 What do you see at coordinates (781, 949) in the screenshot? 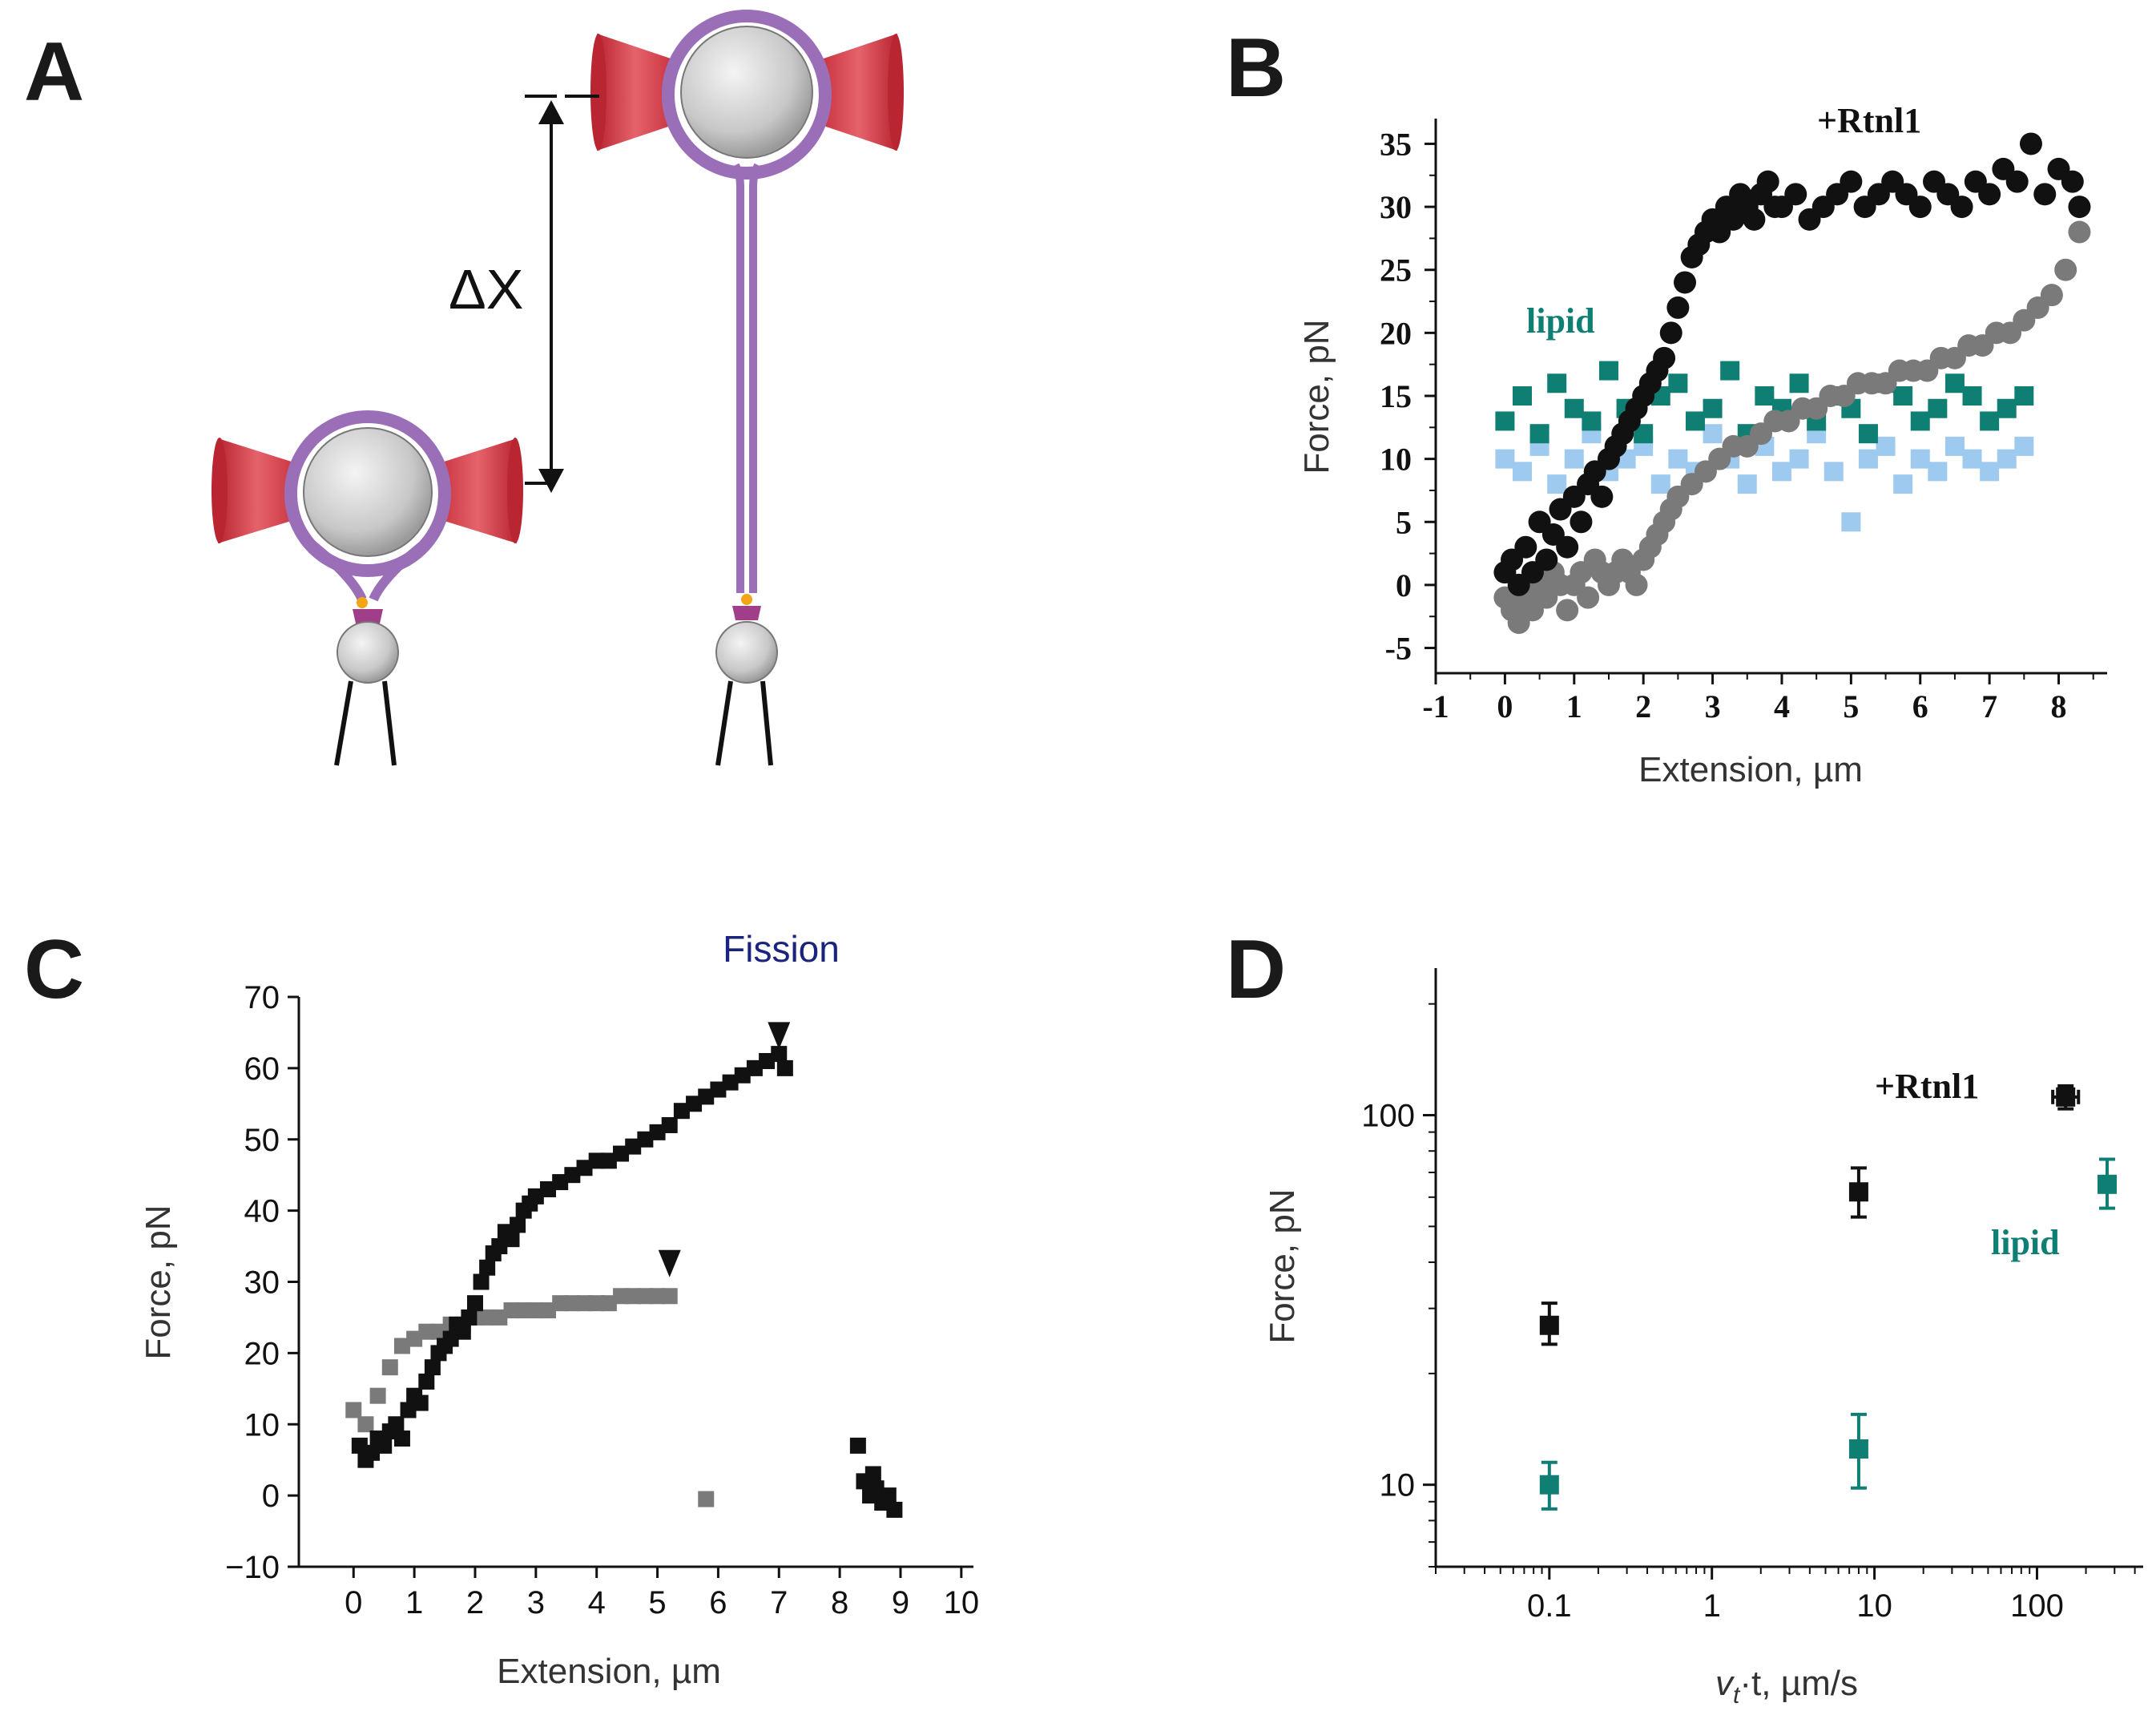
I see `c-annotation-fission: Fission` at bounding box center [781, 949].